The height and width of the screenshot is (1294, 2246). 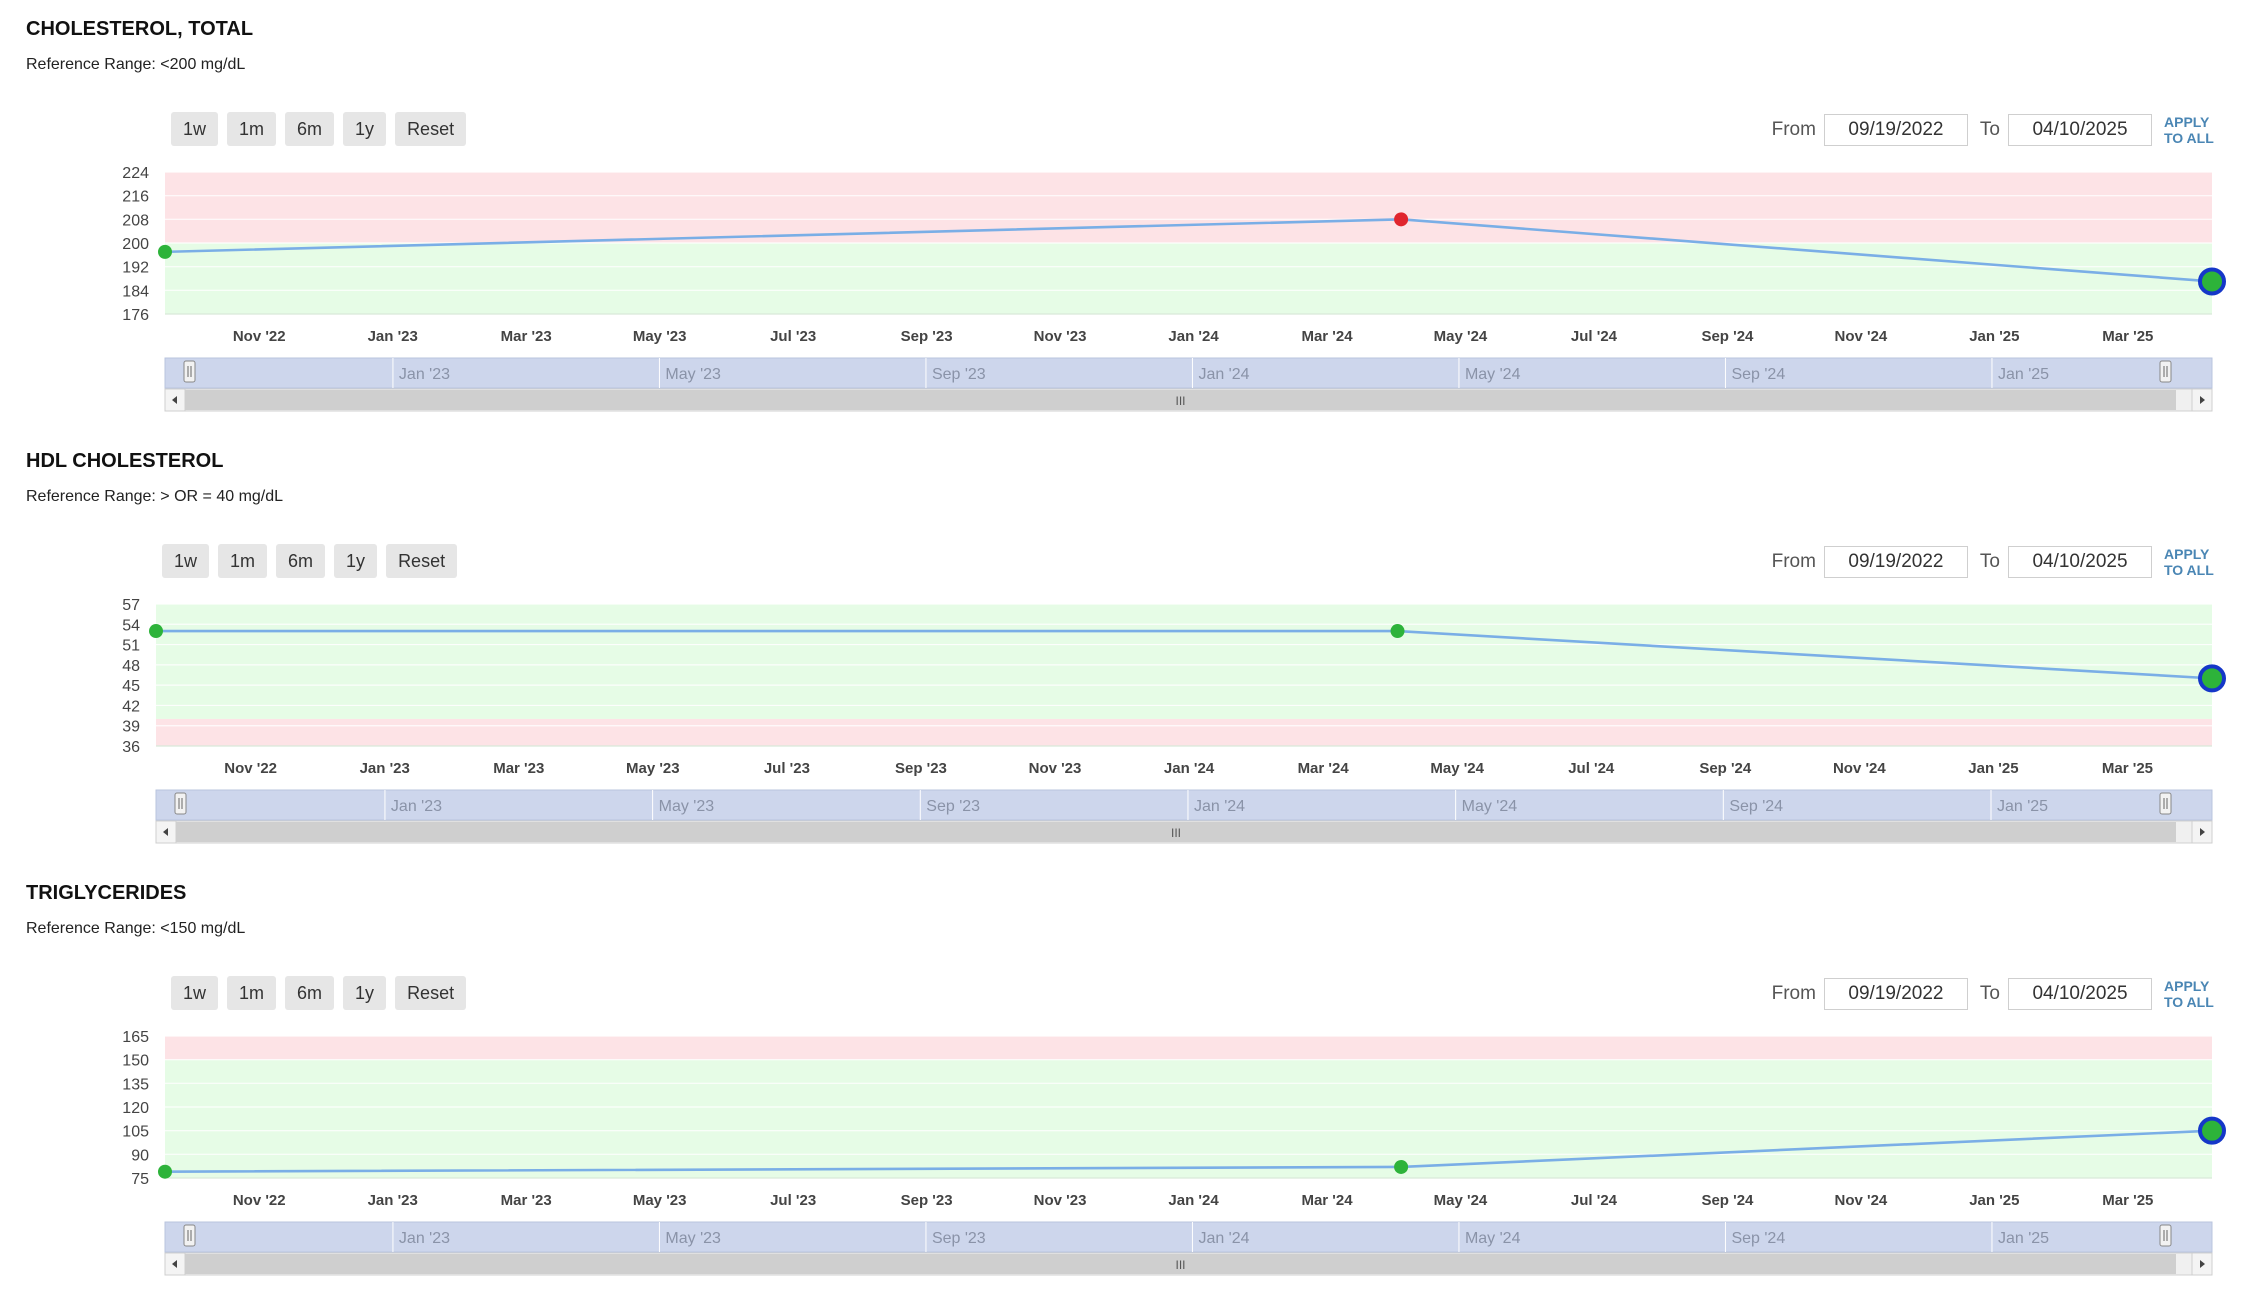 I want to click on y-tick-label: 184, so click(x=135, y=291).